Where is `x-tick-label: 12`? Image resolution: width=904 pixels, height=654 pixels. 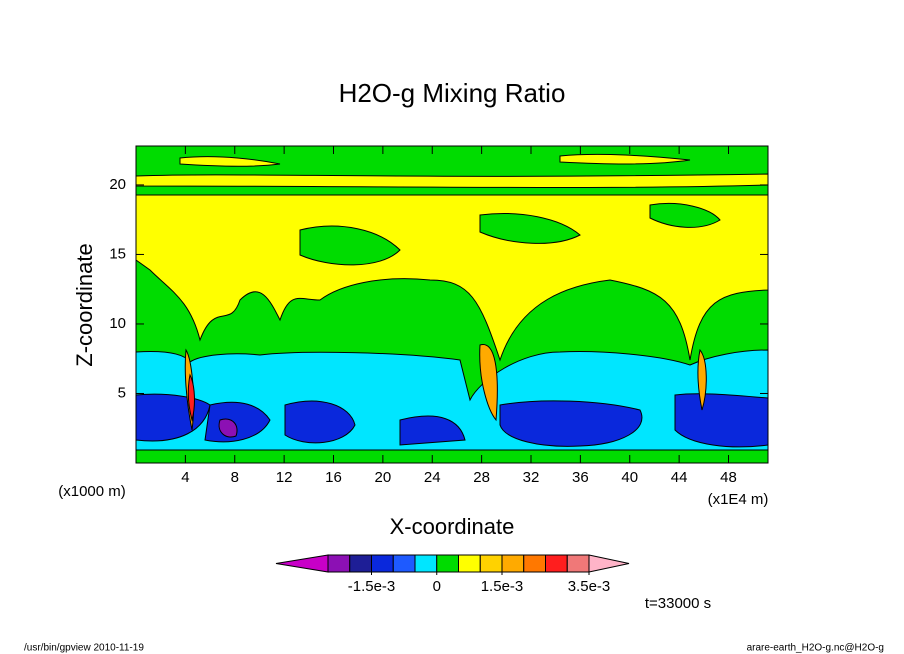
x-tick-label: 12 is located at coordinates (284, 477).